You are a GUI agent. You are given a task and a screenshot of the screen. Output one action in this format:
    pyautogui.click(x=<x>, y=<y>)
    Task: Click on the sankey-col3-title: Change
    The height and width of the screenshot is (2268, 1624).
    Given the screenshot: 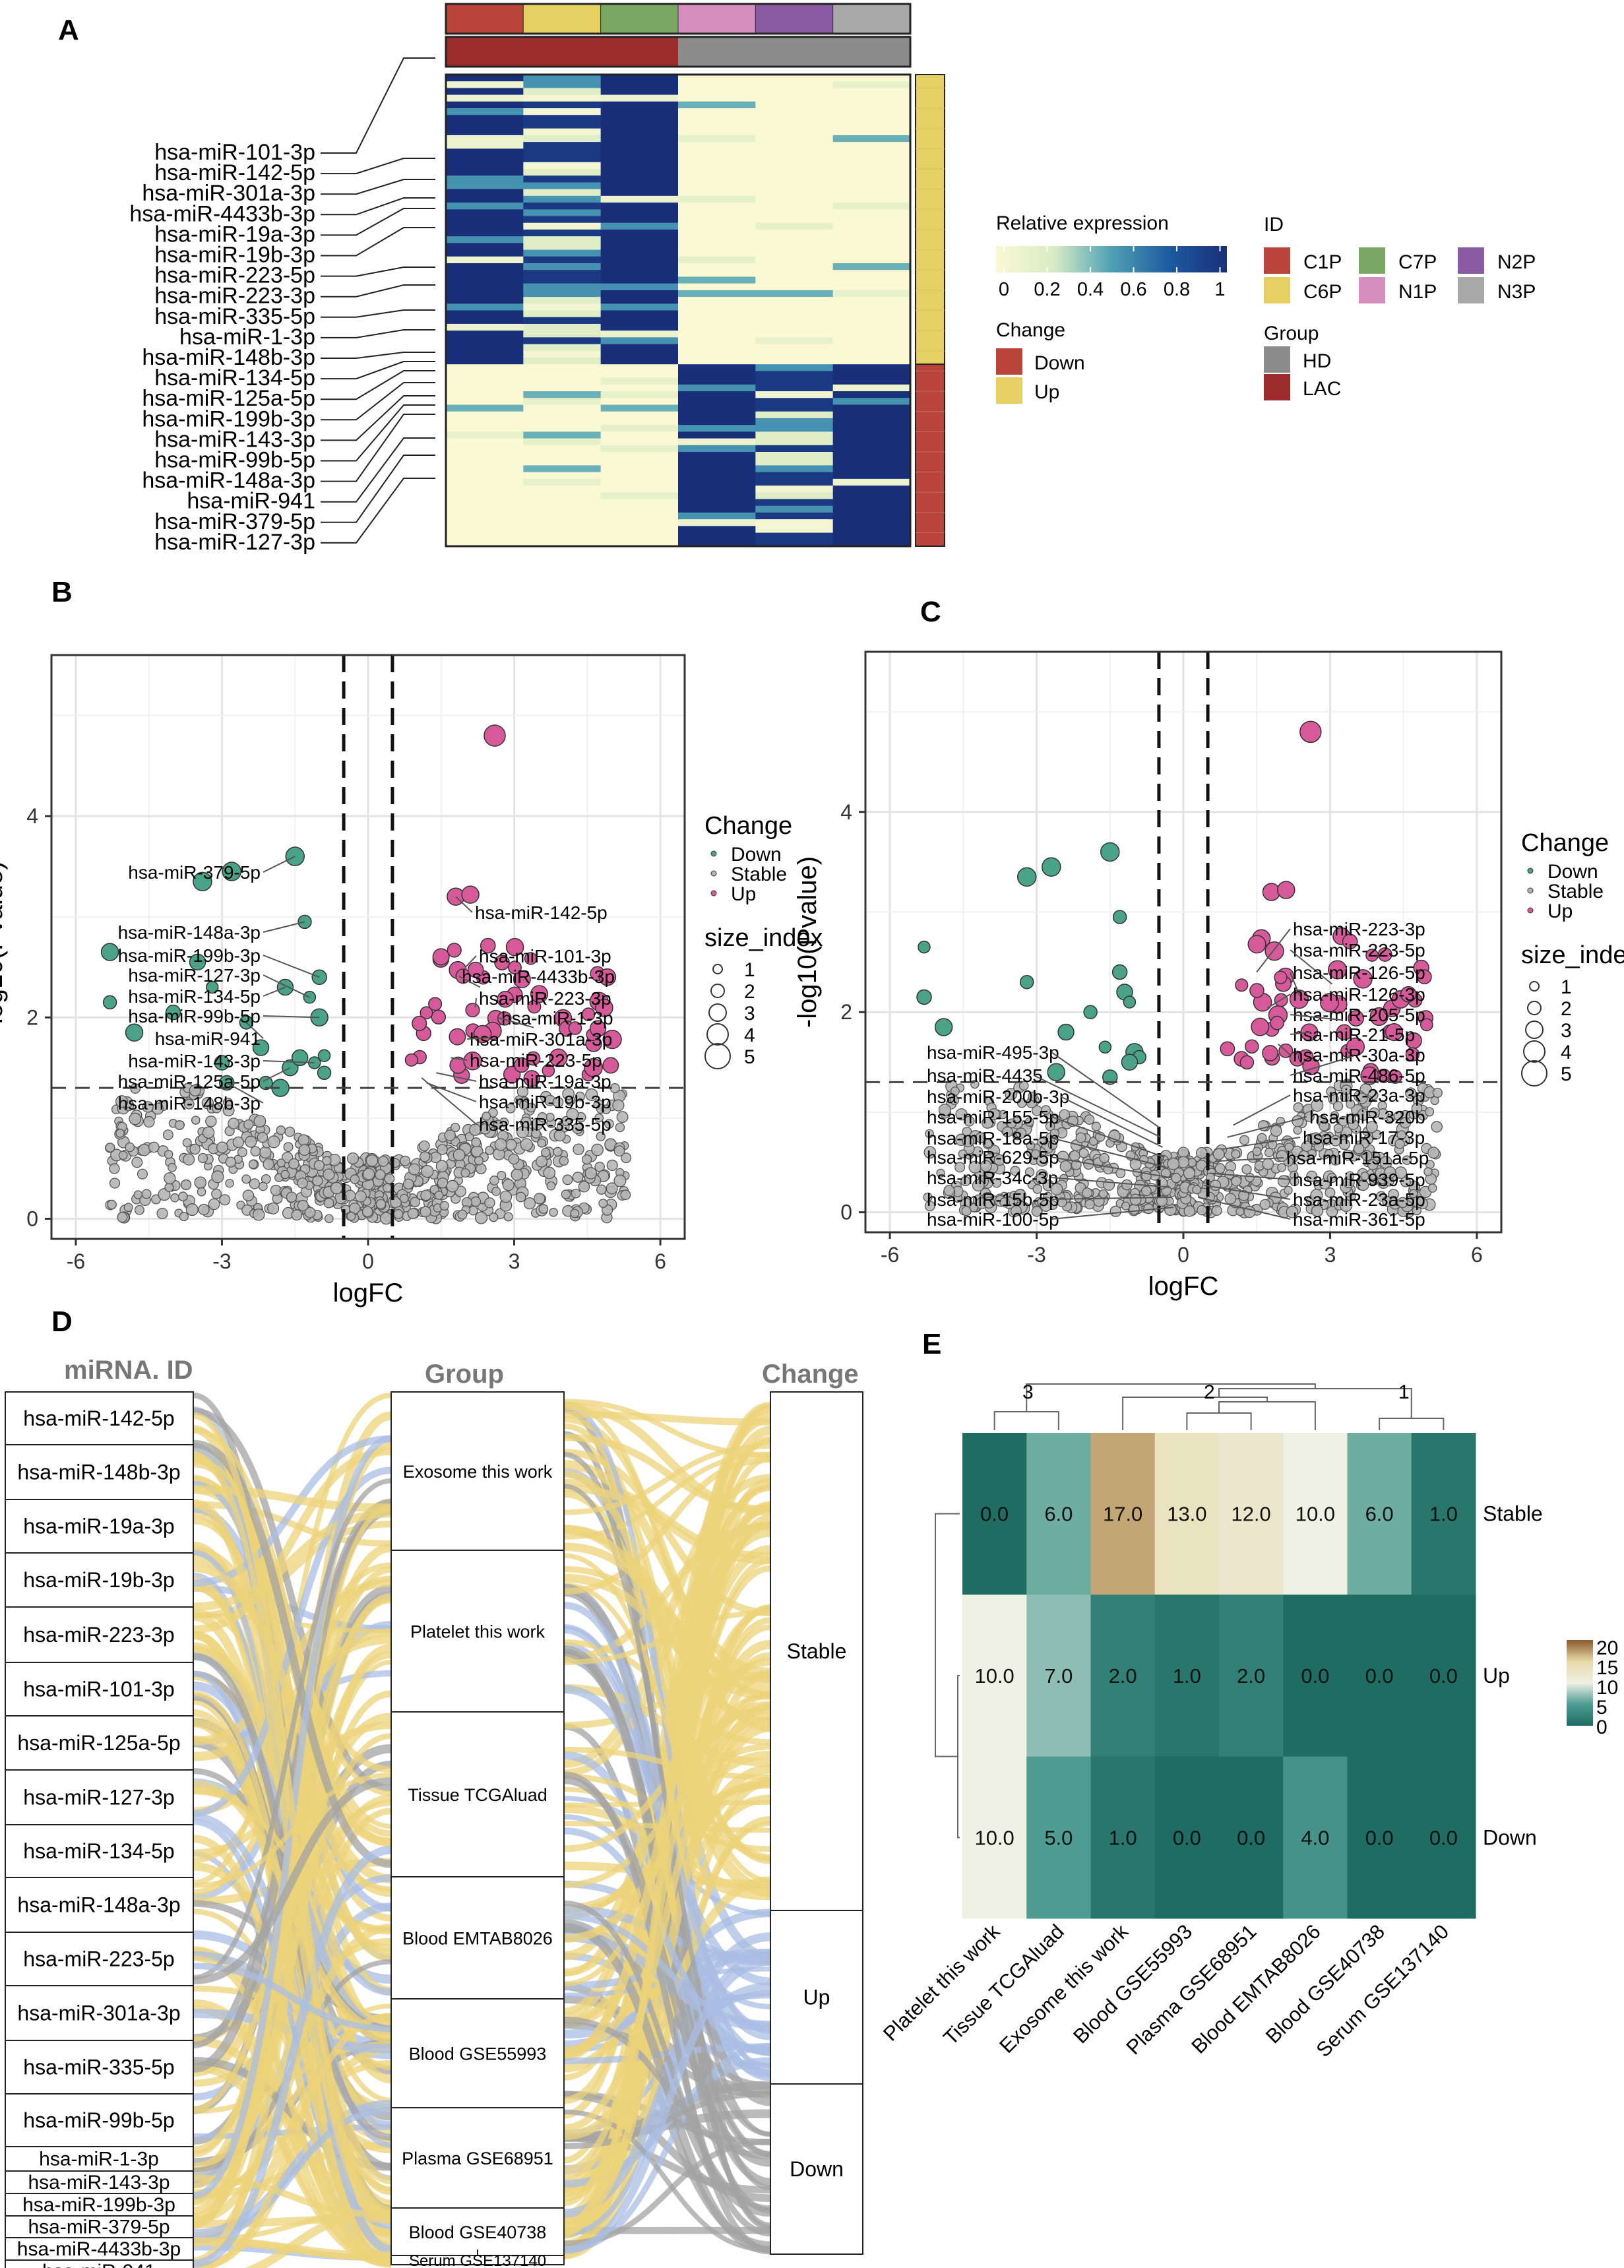 What is the action you would take?
    pyautogui.click(x=810, y=1374)
    